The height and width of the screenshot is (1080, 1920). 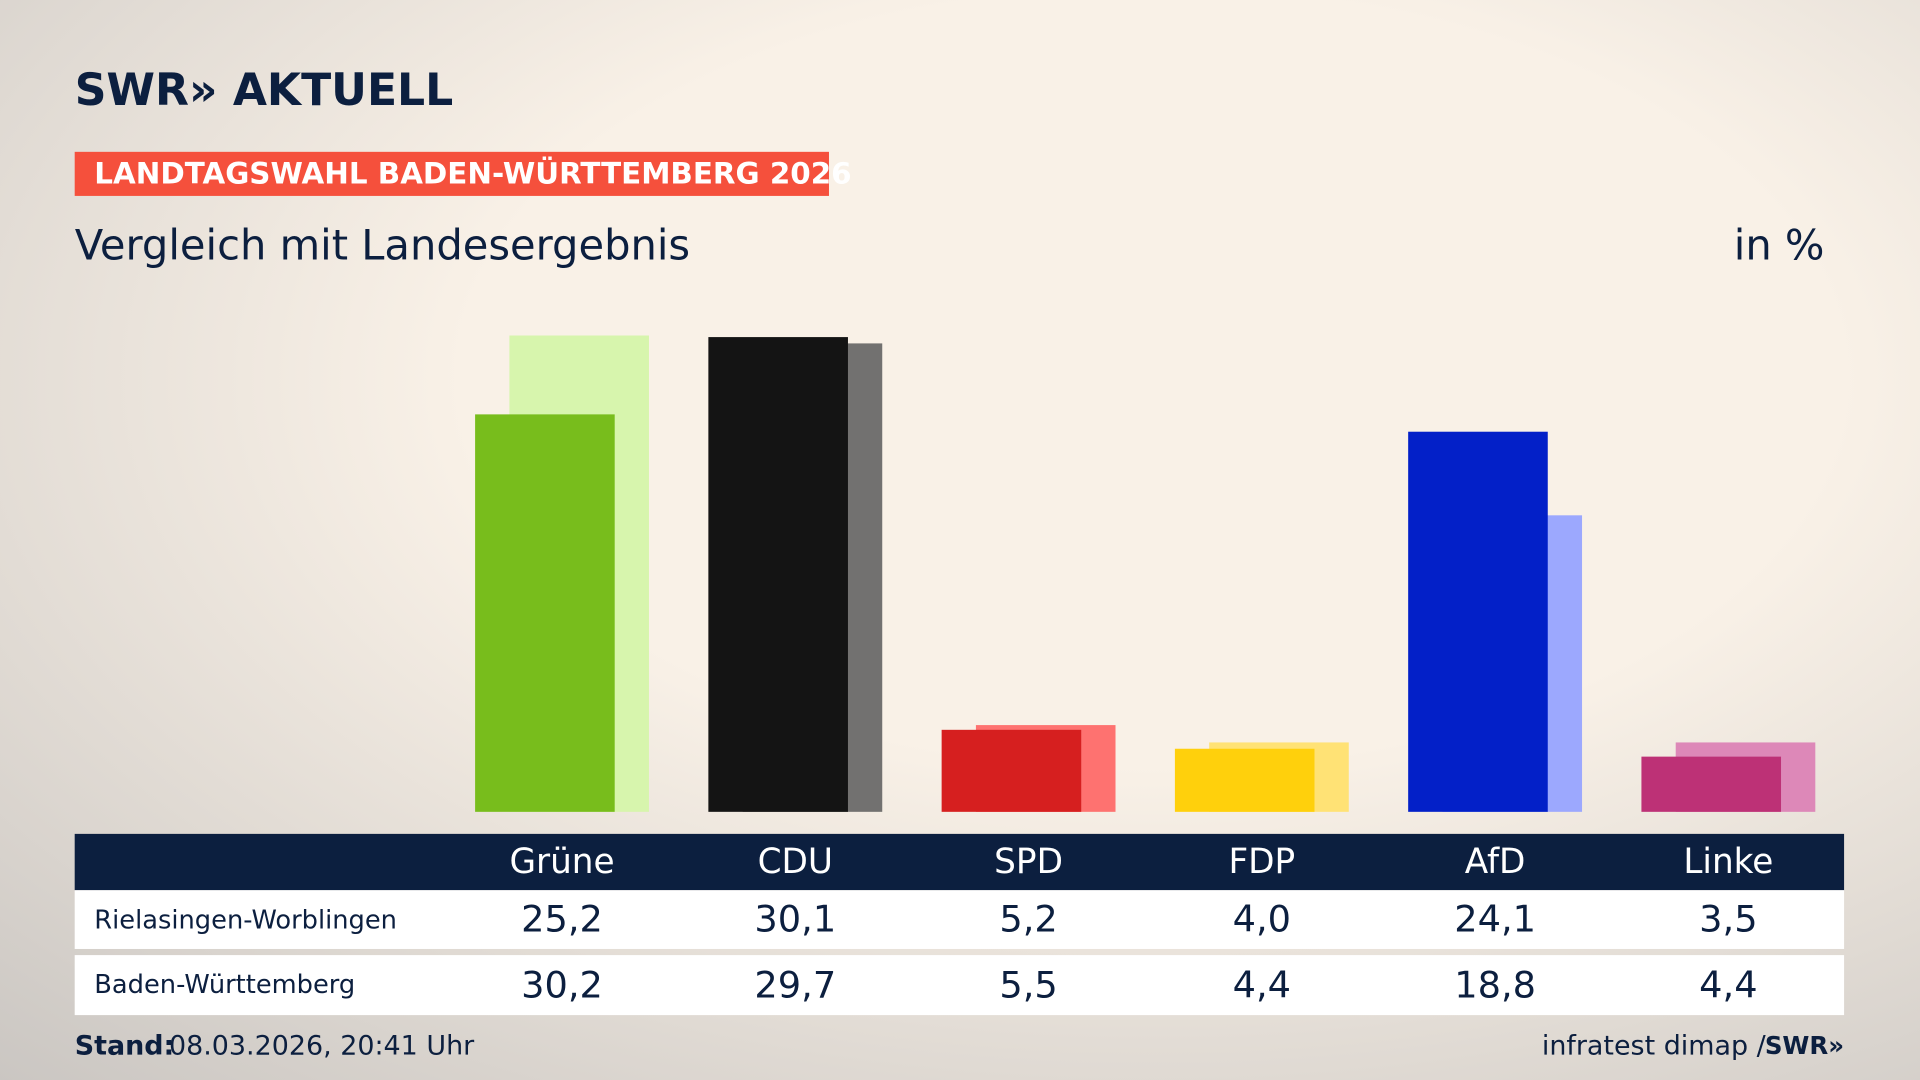 I want to click on value-label: 29,7, so click(x=795, y=984).